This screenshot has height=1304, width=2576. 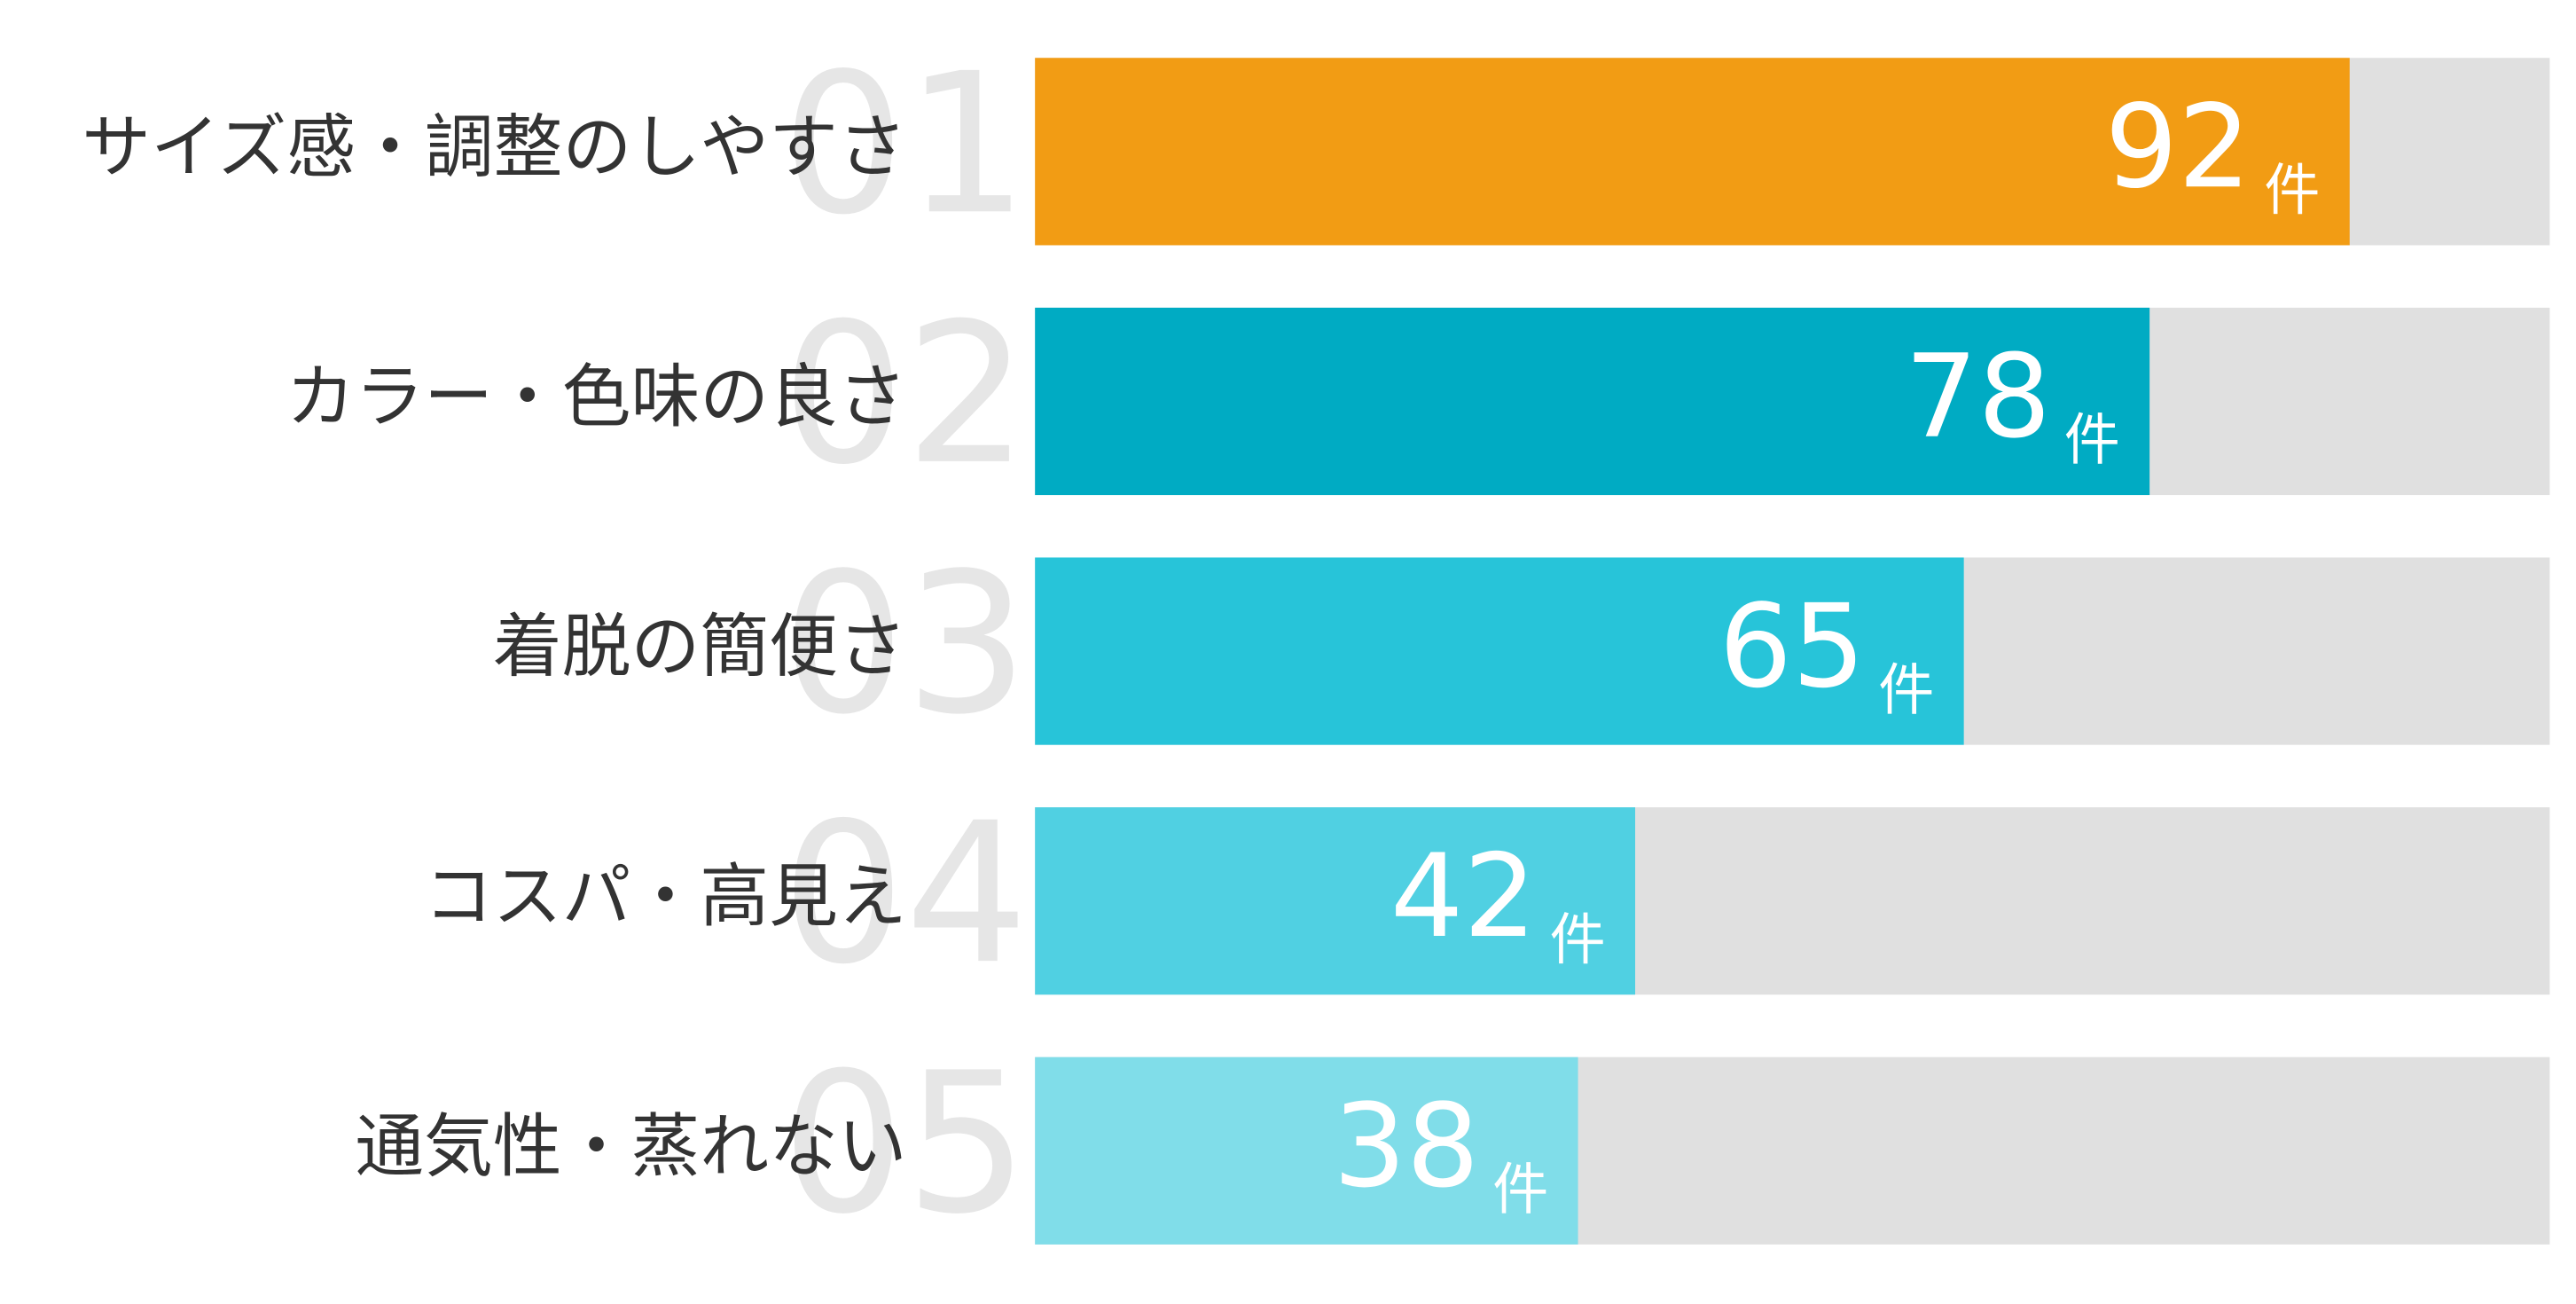 What do you see at coordinates (1978, 397) in the screenshot?
I see `value-label: 78` at bounding box center [1978, 397].